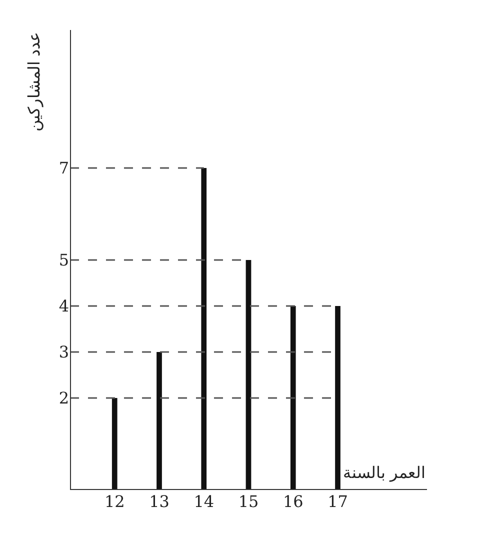 The height and width of the screenshot is (540, 497). I want to click on x-tick-label: 16, so click(293, 501).